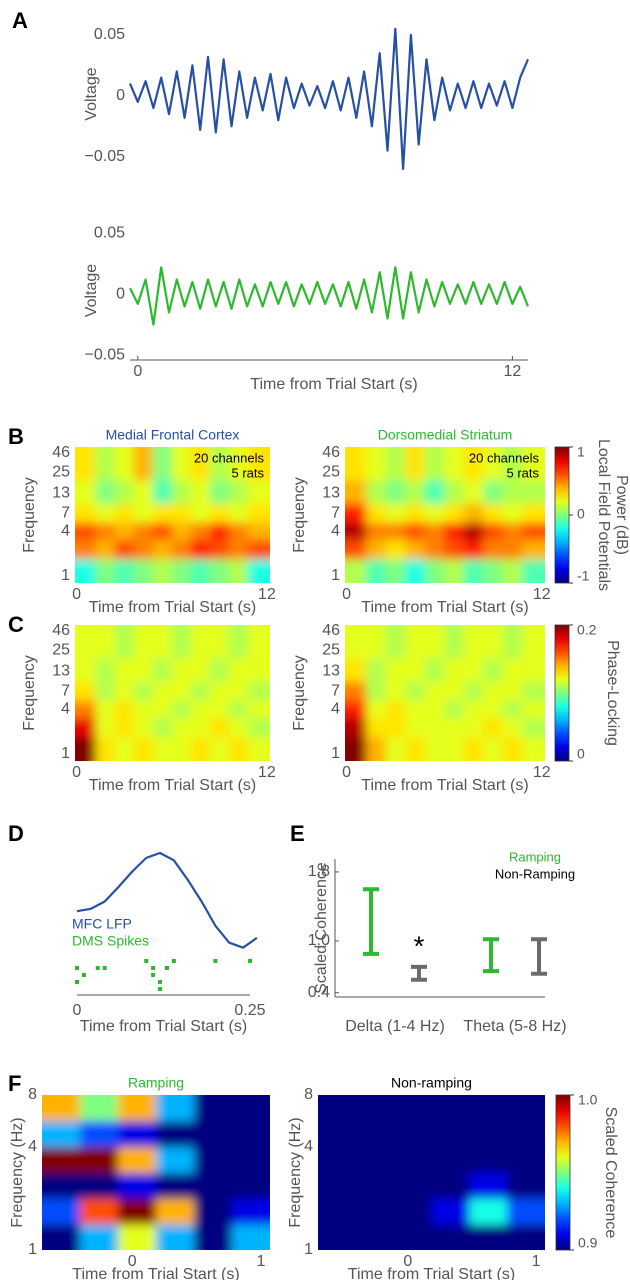 This screenshot has width=630, height=1280. What do you see at coordinates (16, 436) in the screenshot?
I see `panel-label: B` at bounding box center [16, 436].